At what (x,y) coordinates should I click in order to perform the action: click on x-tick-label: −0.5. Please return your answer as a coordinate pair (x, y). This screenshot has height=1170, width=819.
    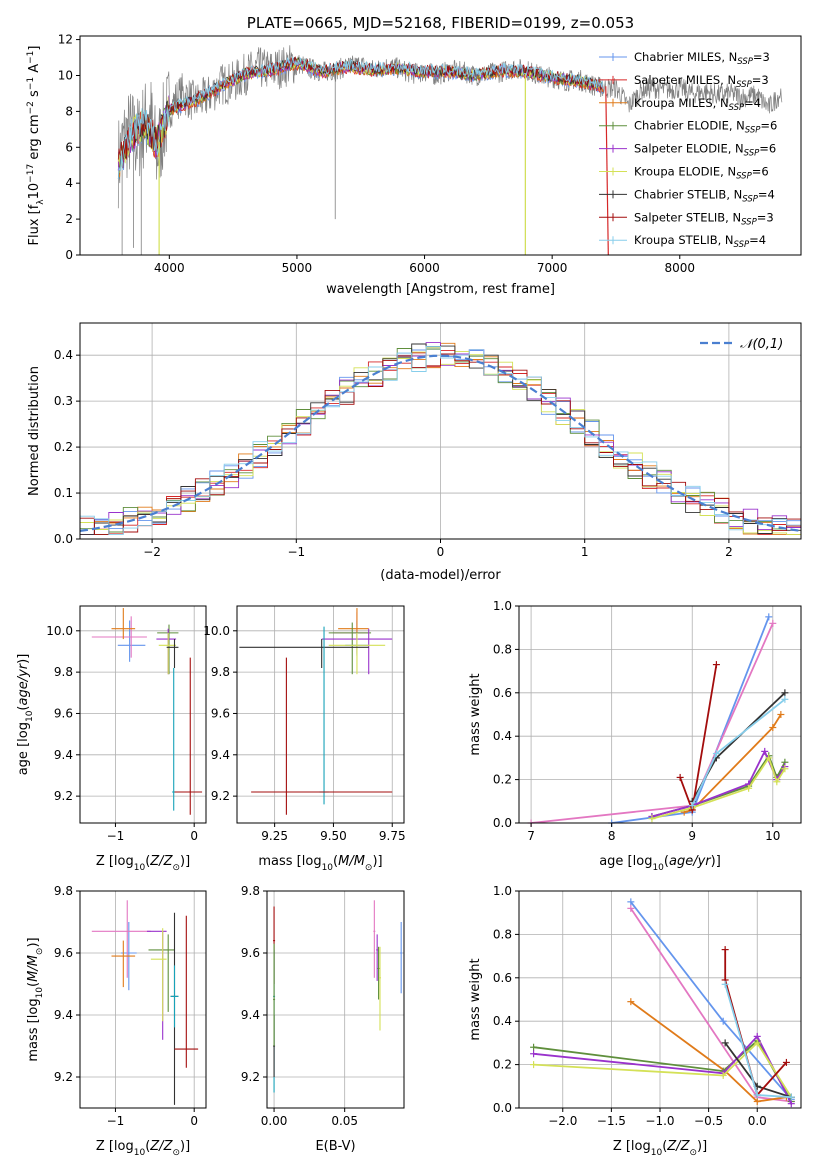
    Looking at the image, I should click on (708, 1121).